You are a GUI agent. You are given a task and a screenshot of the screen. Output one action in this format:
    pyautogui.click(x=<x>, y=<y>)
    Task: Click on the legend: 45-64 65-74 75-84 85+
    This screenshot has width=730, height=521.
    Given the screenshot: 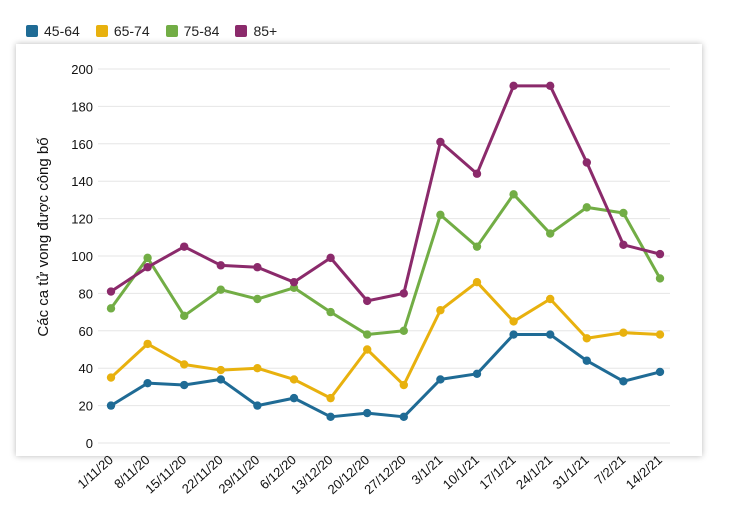 What is the action you would take?
    pyautogui.click(x=159, y=31)
    